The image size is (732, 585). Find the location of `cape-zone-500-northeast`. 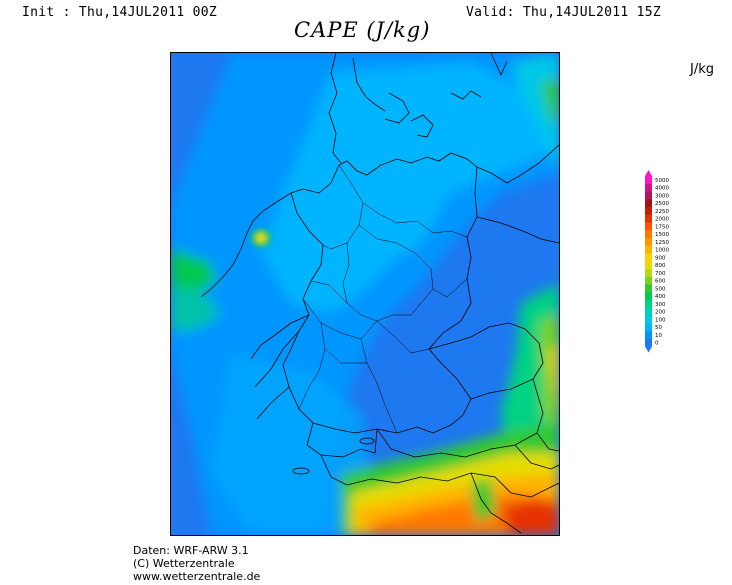

cape-zone-500-northeast is located at coordinates (550, 103).